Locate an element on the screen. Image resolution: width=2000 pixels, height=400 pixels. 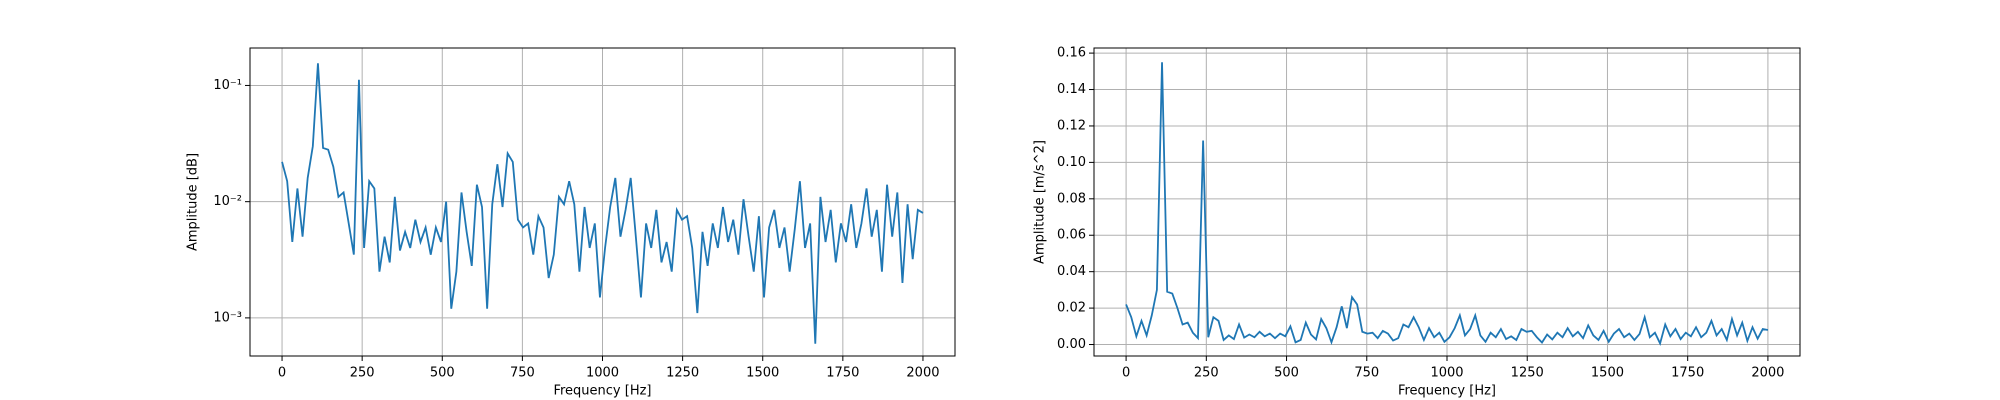
y-tick-label: 0.16 is located at coordinates (1071, 53).